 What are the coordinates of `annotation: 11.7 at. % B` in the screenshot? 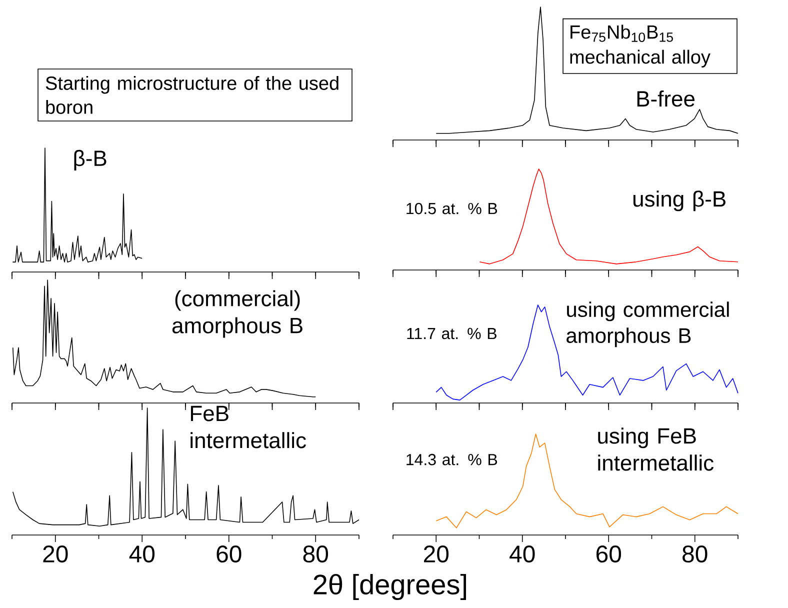 It's located at (451, 334).